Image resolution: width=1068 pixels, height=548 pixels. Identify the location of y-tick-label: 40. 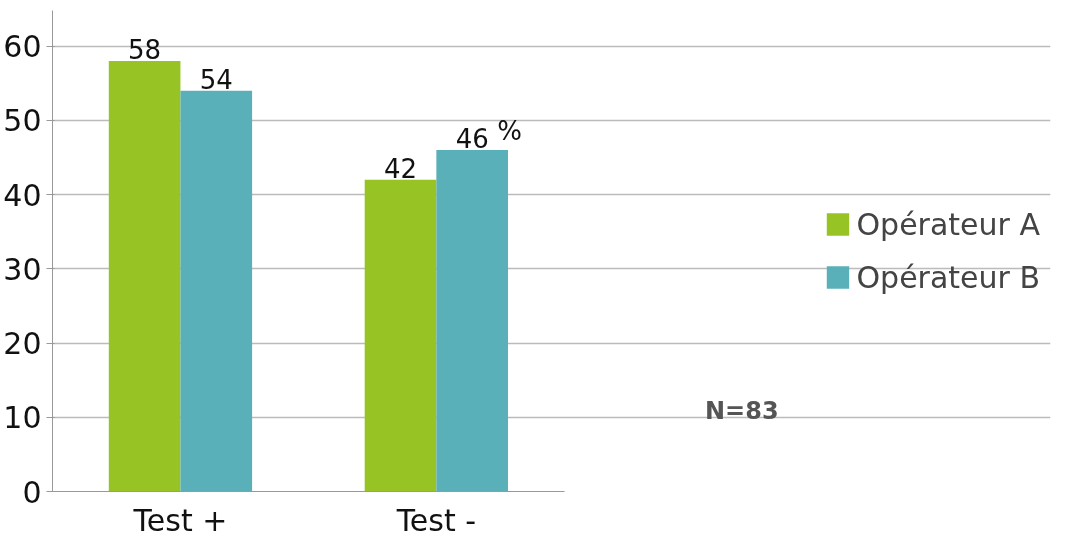
(22, 195).